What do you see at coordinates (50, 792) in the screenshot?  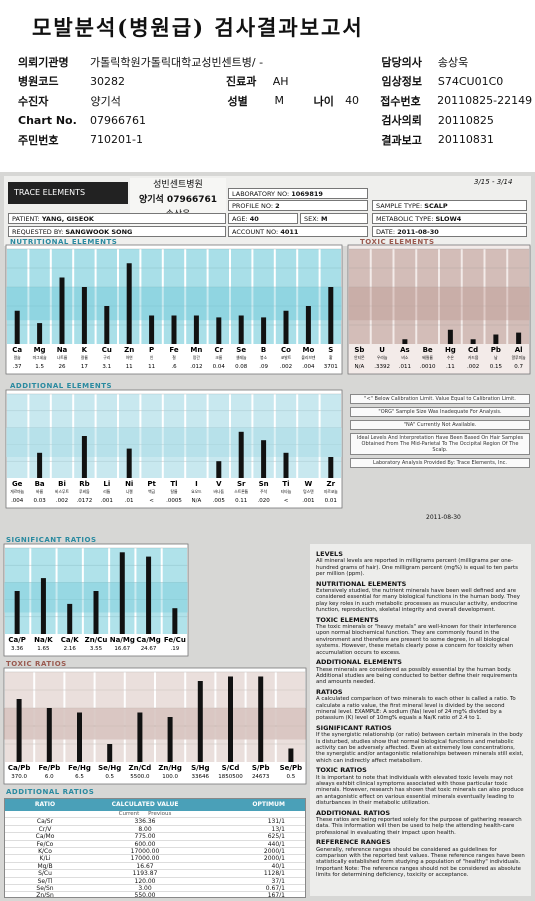 I see `additional-ratios-title: ADDITIONAL RATIOS` at bounding box center [50, 792].